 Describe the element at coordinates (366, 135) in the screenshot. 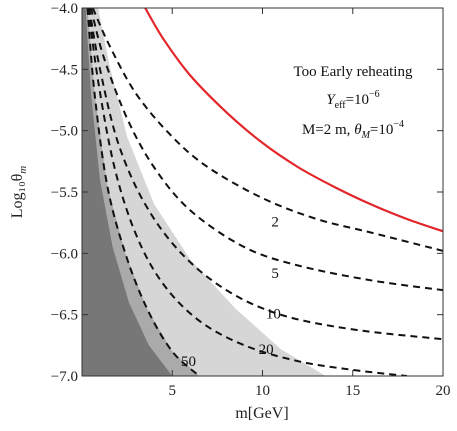

I see `annotation-theta-sub: M` at that location.